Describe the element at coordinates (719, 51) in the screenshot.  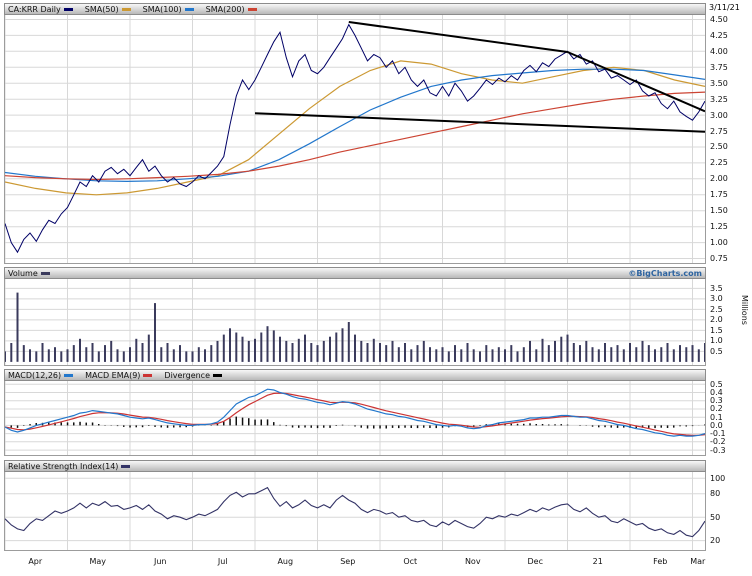
I see `y-axis-tick-label: 4.00` at that location.